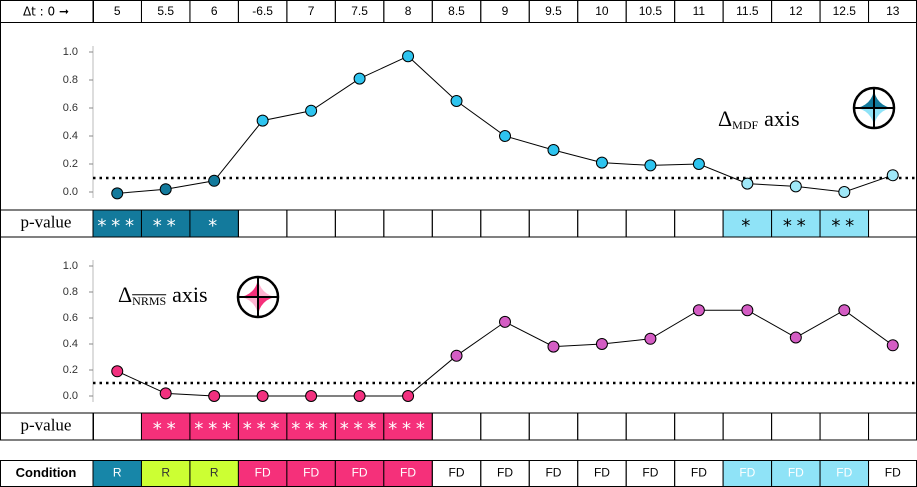  Describe the element at coordinates (725, 118) in the screenshot. I see `annotation-symbol: Δ` at that location.